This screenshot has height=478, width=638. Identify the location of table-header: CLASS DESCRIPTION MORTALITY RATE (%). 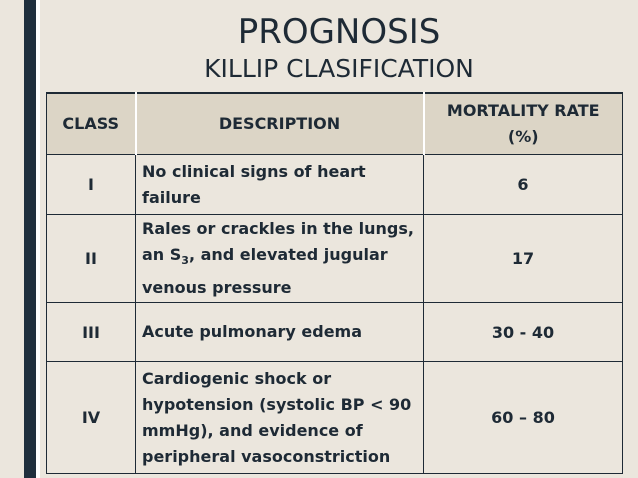
(334, 123).